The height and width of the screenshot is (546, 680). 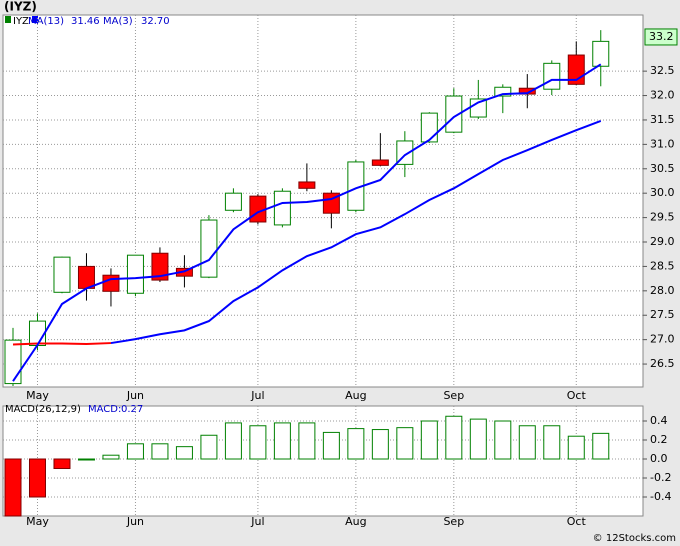 I want to click on legend-ma13-value: 31.46, so click(x=85, y=21).